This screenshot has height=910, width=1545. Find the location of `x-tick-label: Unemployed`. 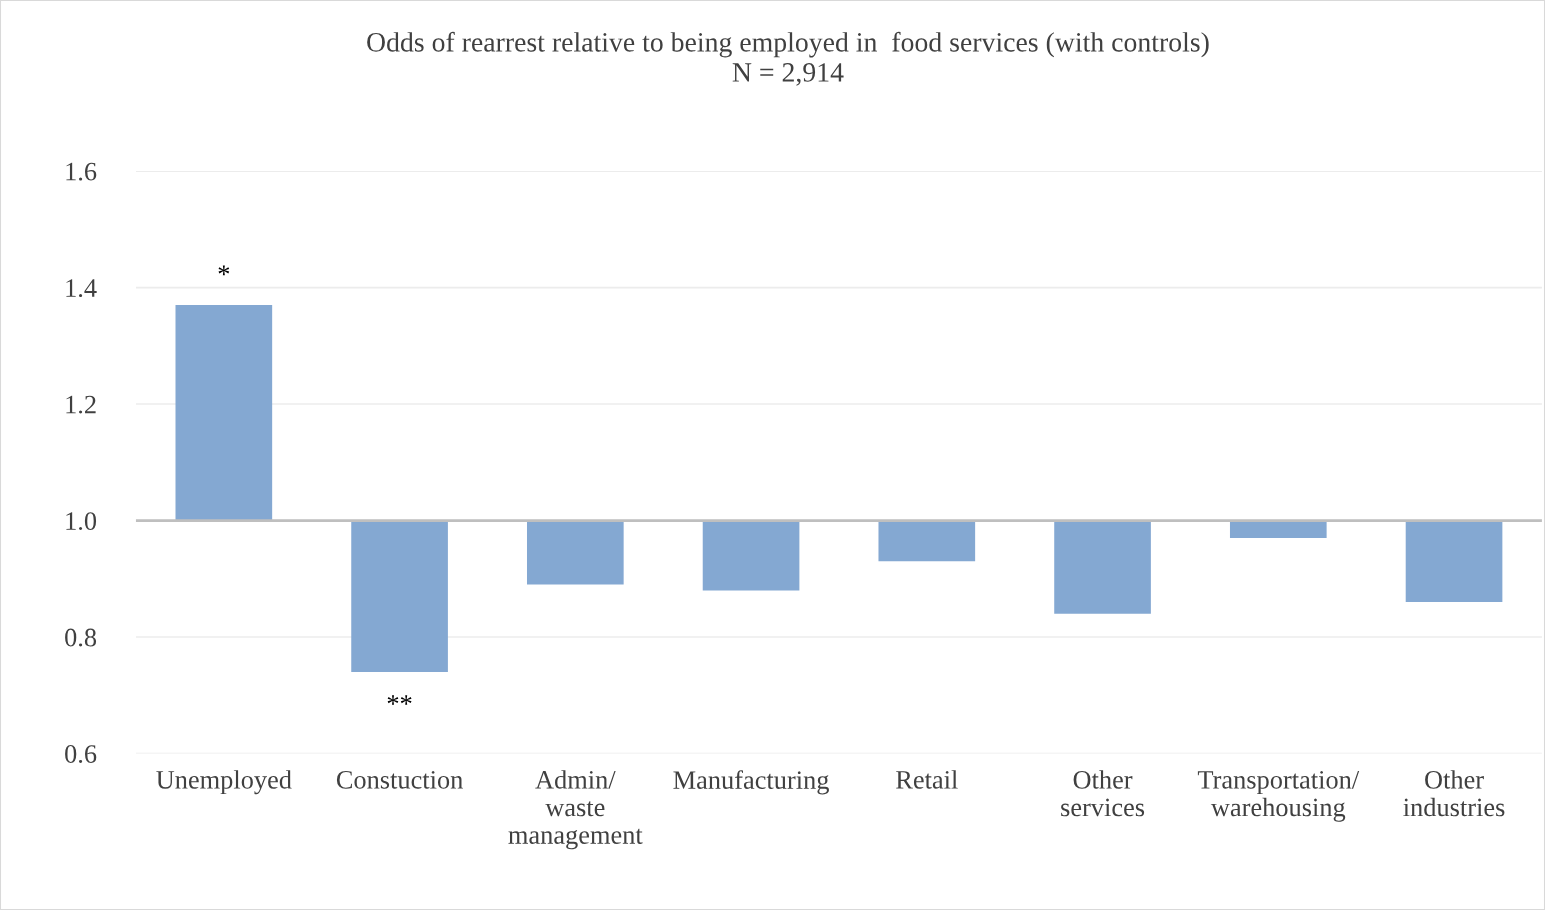

x-tick-label: Unemployed is located at coordinates (224, 782).